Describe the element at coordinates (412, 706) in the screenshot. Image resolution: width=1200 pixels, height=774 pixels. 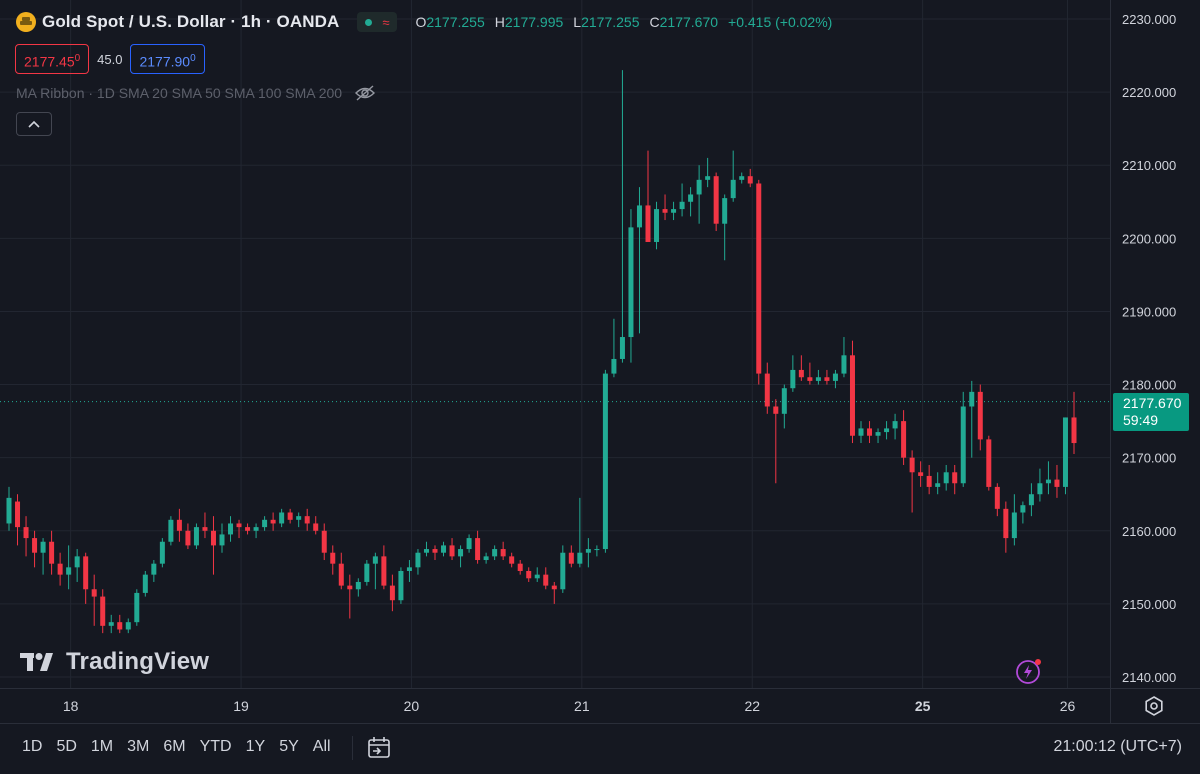
I see `x-tick-label: 20` at that location.